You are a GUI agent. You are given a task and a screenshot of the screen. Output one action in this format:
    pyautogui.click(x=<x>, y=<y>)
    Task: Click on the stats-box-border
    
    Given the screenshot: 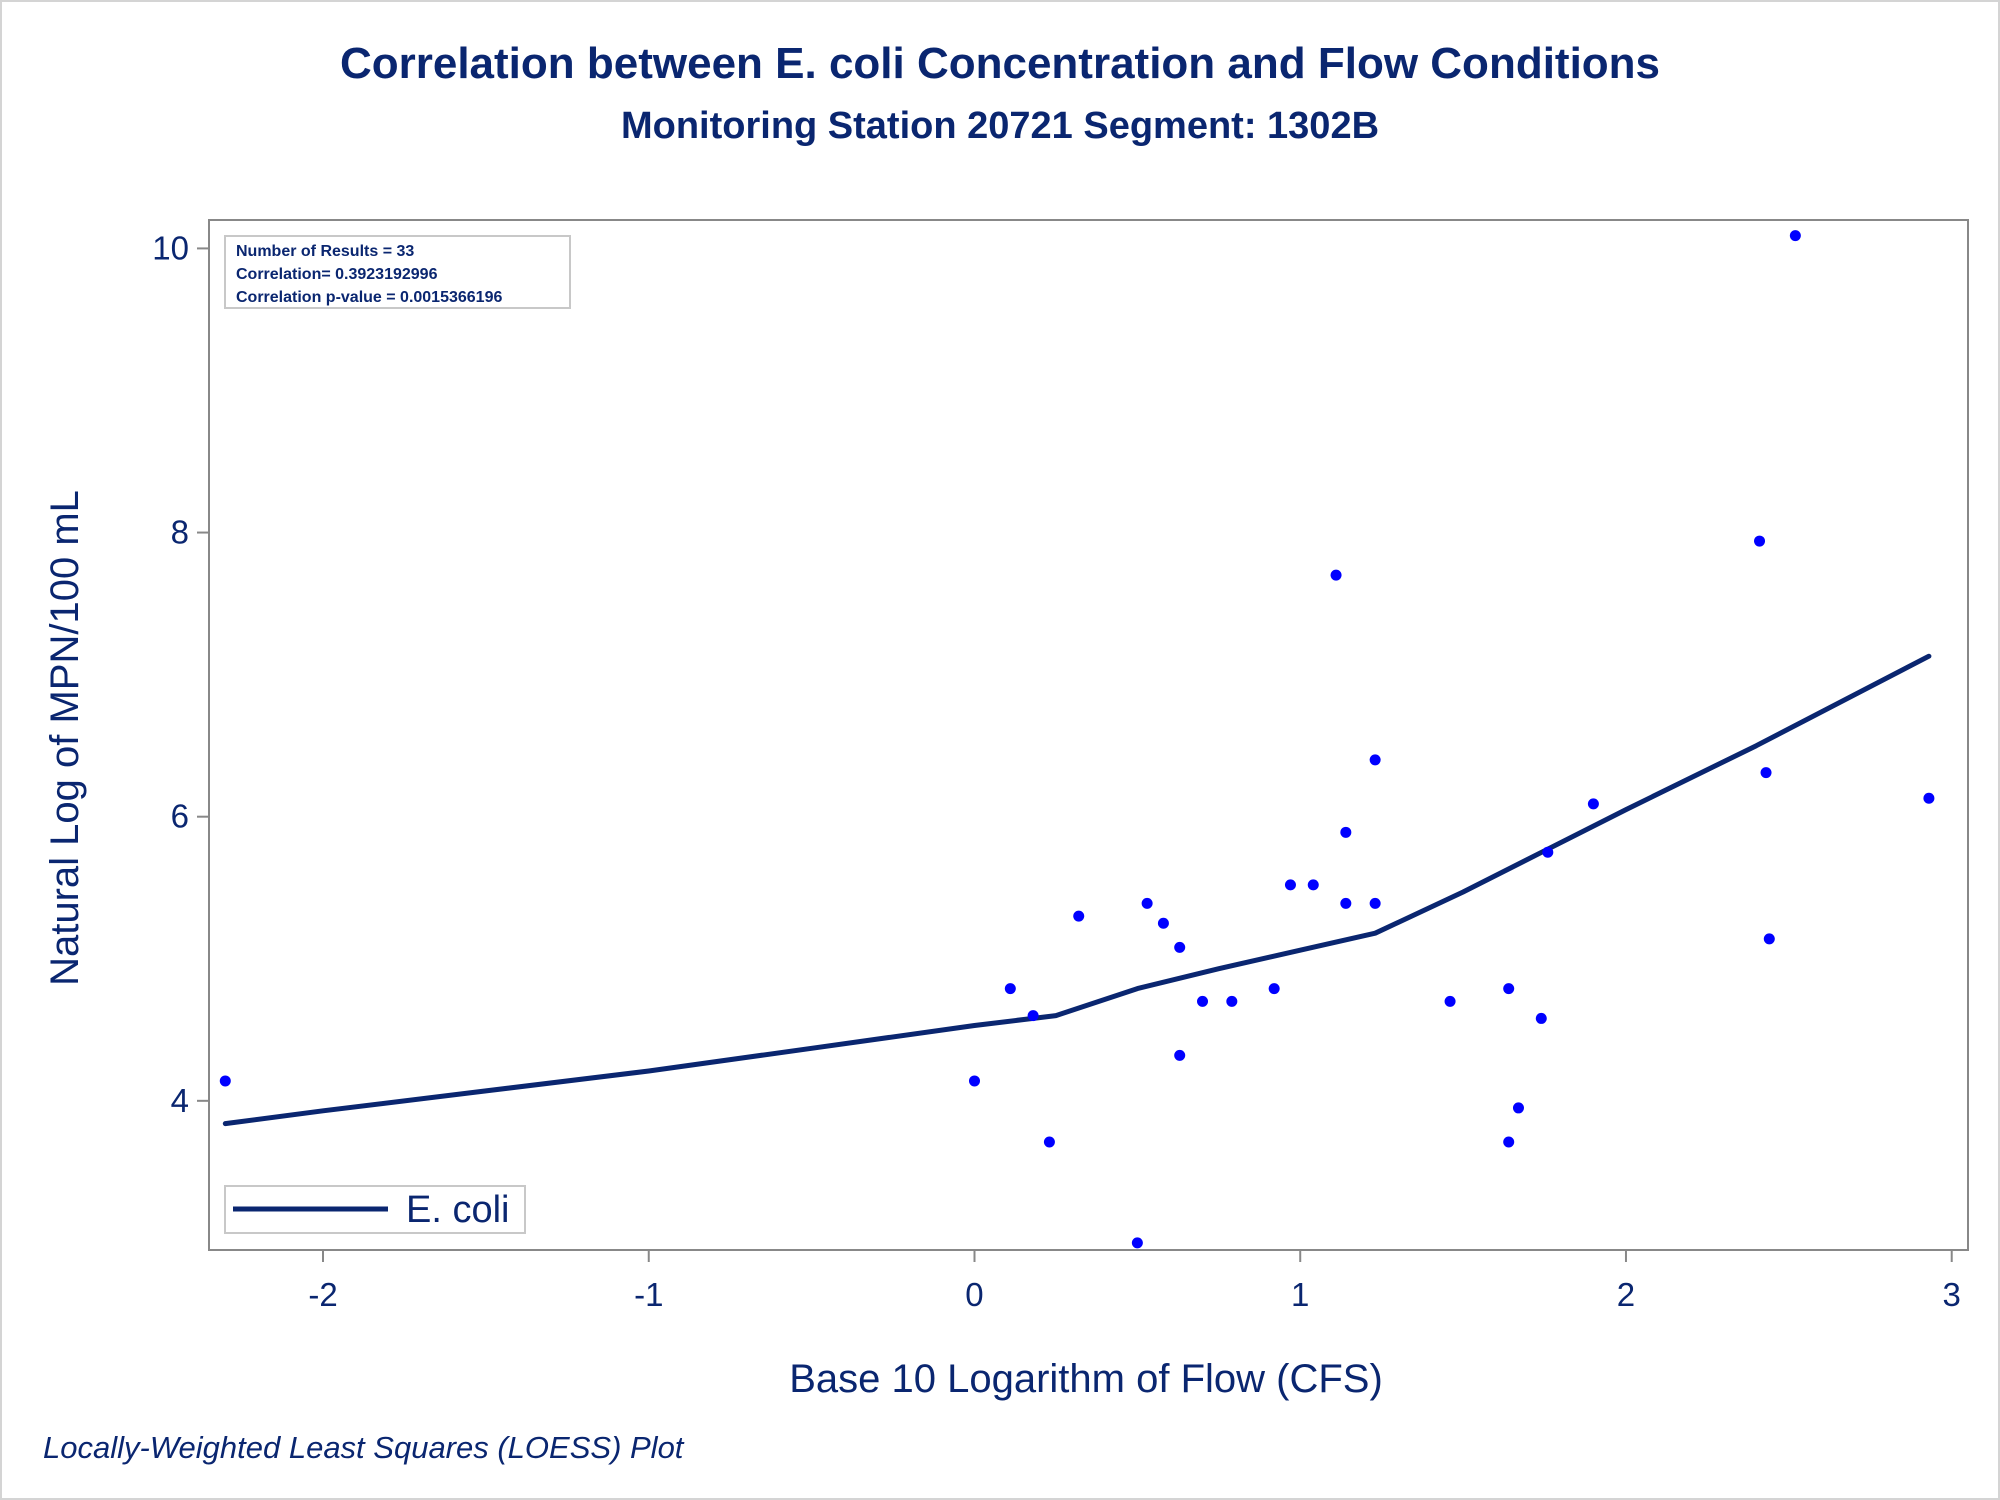 What is the action you would take?
    pyautogui.click(x=397, y=272)
    